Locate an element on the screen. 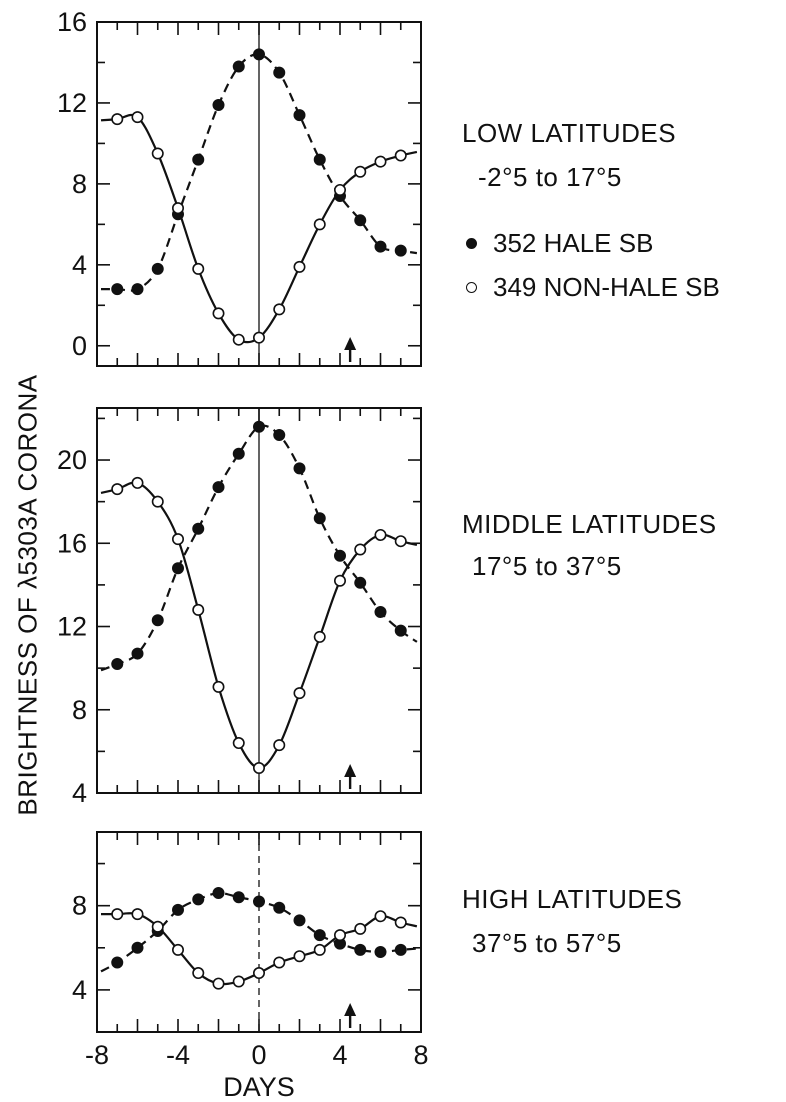  panel-low-y-tick-label: 4 is located at coordinates (79, 265).